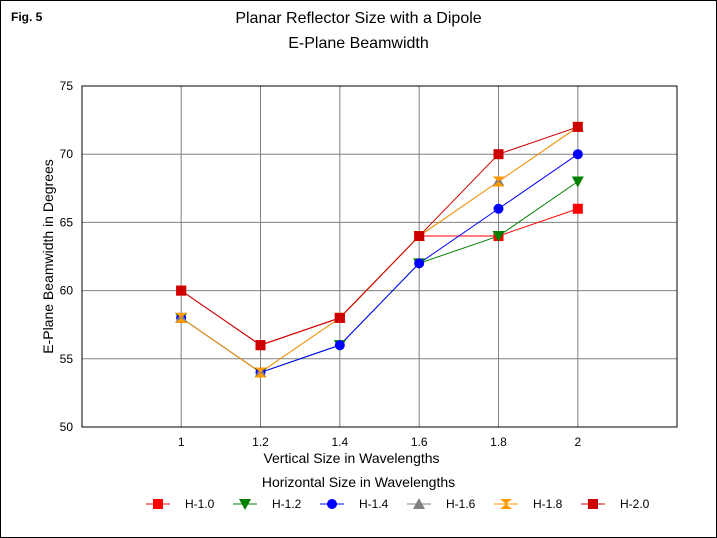 The width and height of the screenshot is (717, 538). What do you see at coordinates (358, 43) in the screenshot?
I see `chart-subtitle: E-Plane Beamwidth` at bounding box center [358, 43].